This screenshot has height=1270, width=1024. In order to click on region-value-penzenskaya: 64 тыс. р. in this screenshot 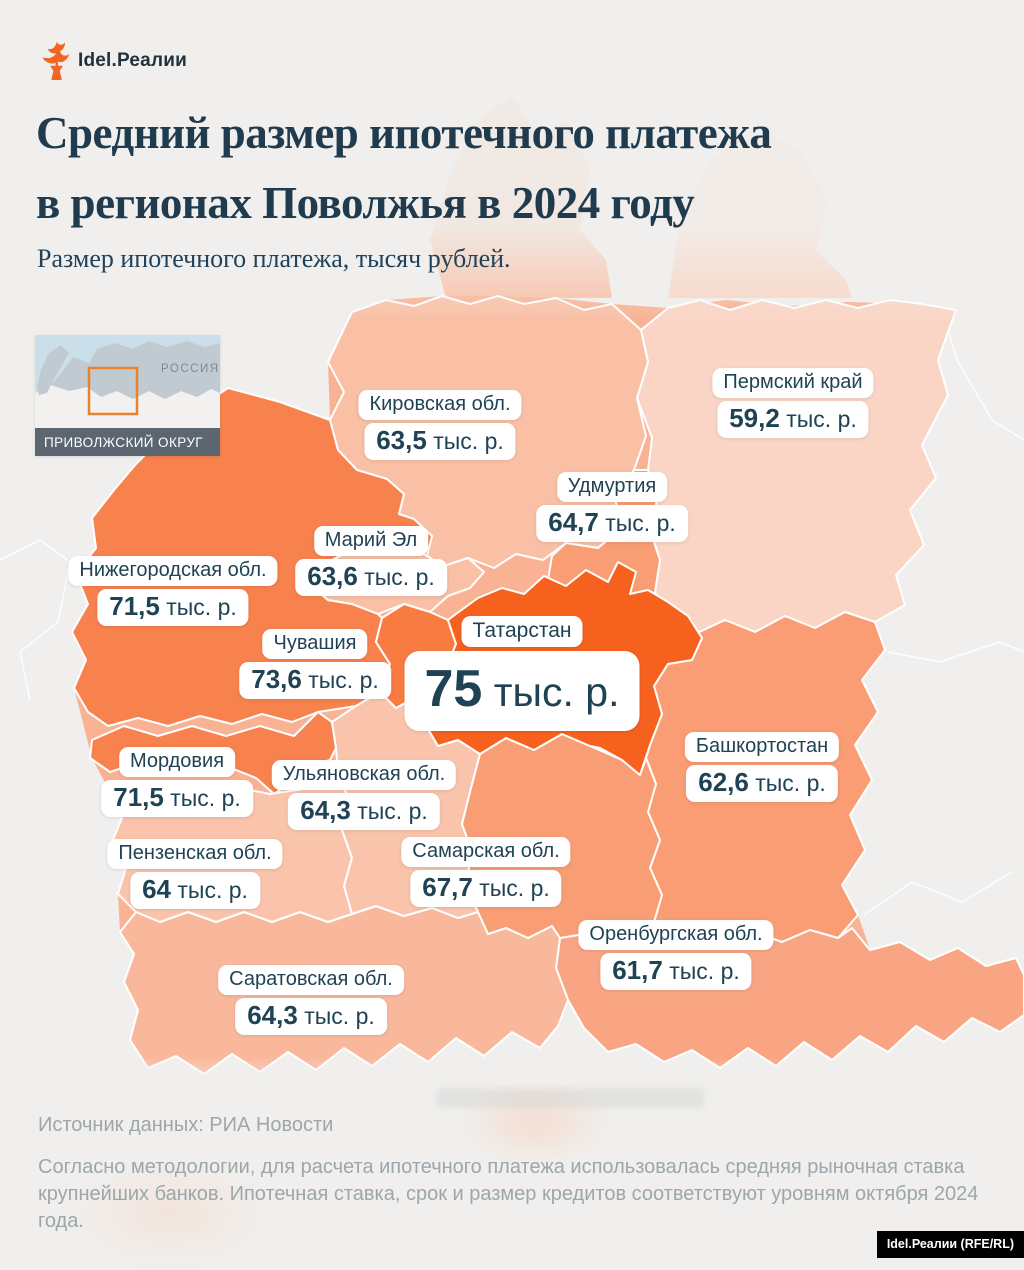, I will do `click(195, 890)`.